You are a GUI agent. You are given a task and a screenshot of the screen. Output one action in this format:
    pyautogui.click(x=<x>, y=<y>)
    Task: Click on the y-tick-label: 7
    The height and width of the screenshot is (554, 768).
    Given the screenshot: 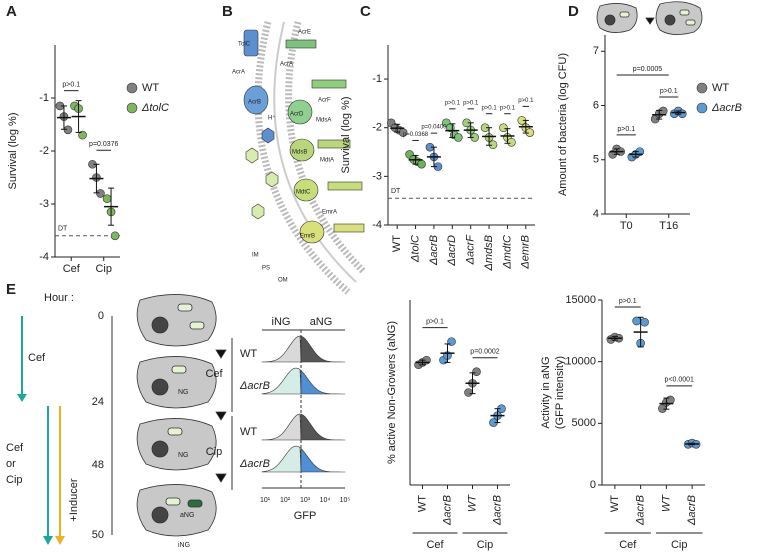 What is the action you would take?
    pyautogui.click(x=596, y=51)
    